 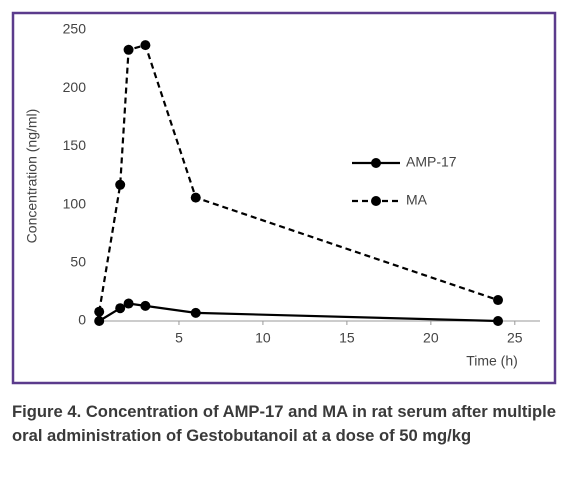 I want to click on x-tick-label: 25, so click(x=515, y=338).